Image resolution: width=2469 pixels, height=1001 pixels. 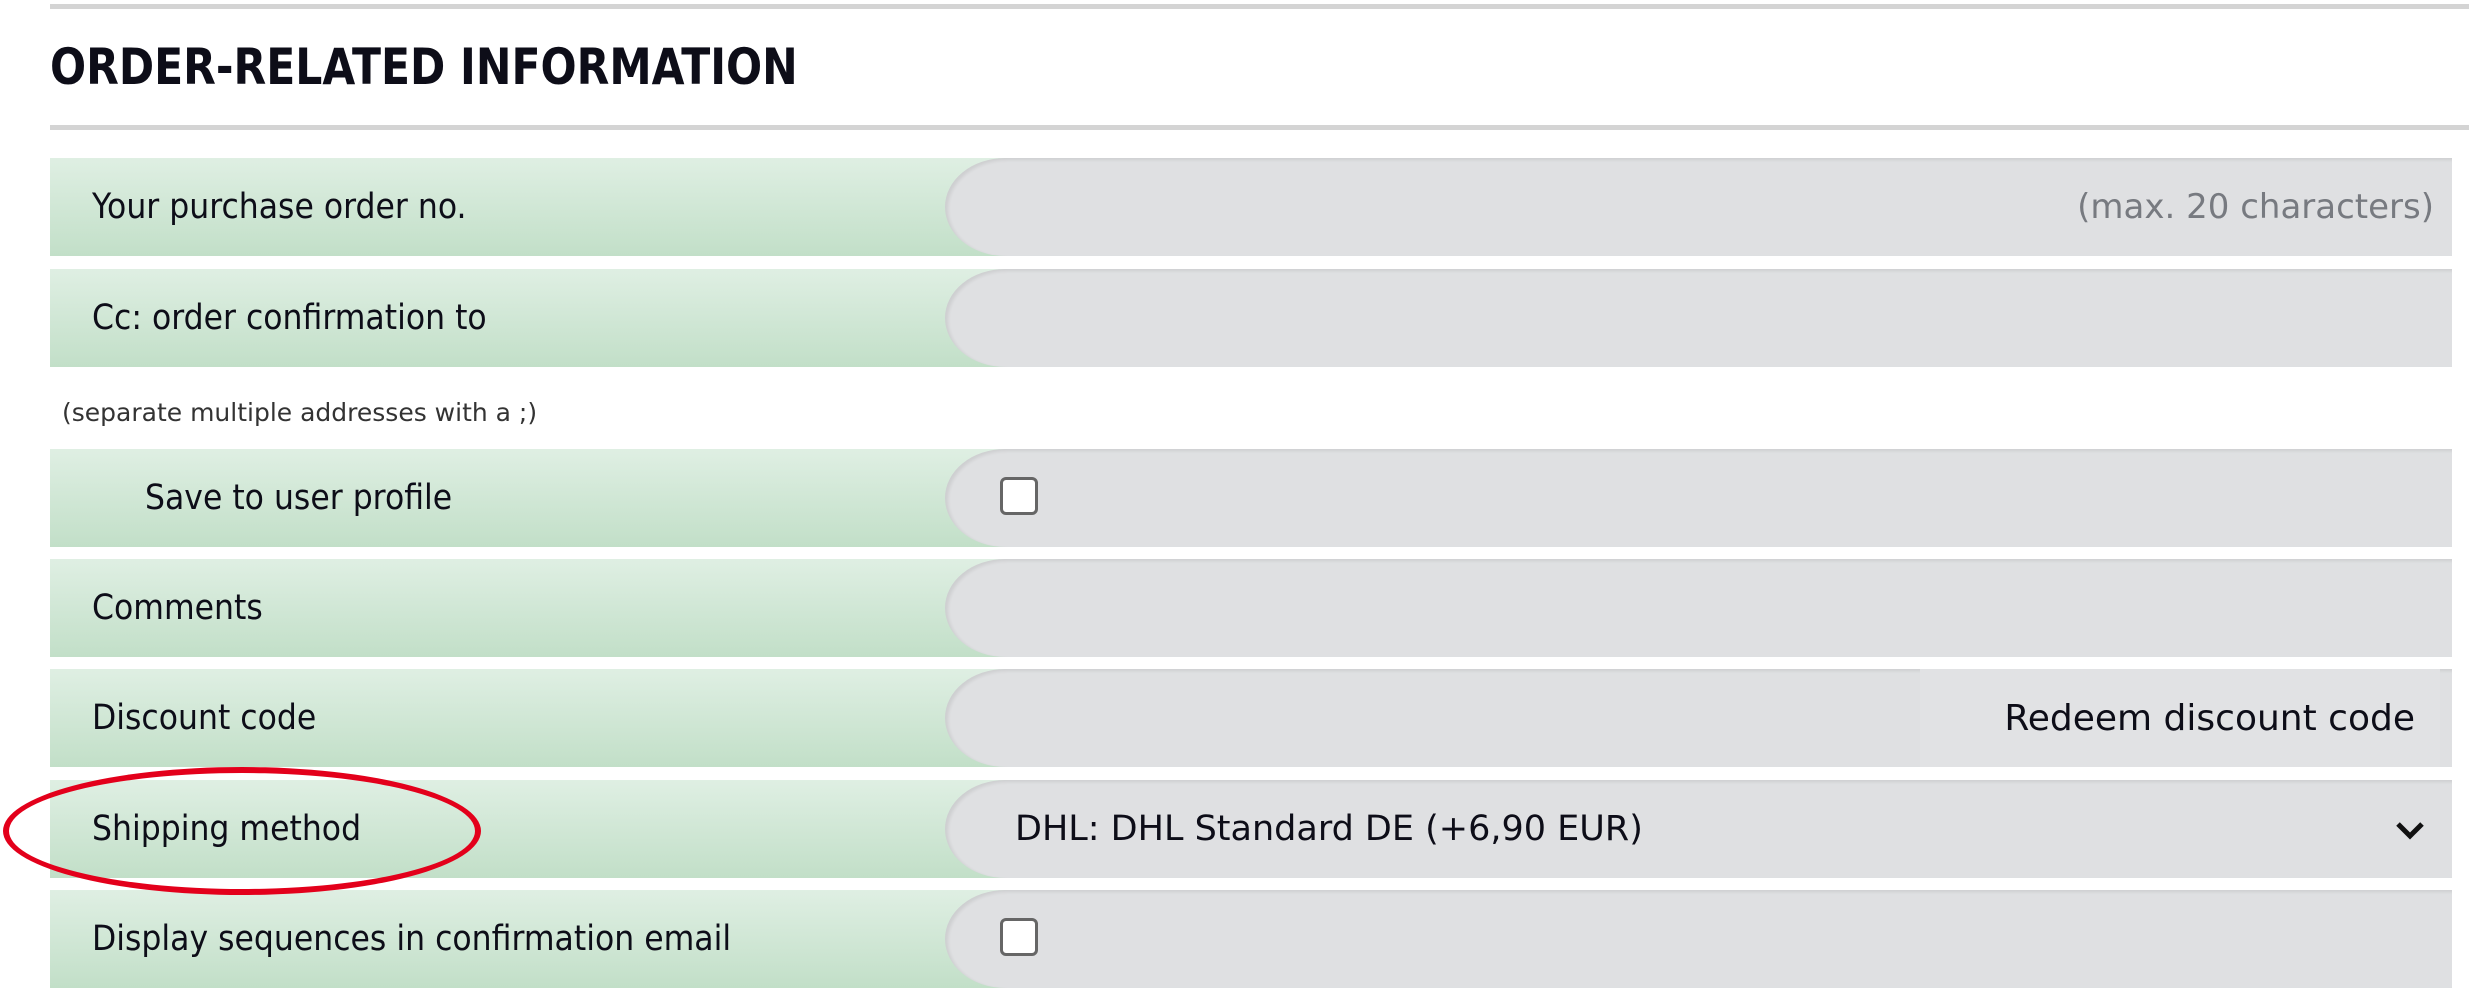 What do you see at coordinates (530, 207) in the screenshot?
I see `purchase-order-label: Your purchase order no.` at bounding box center [530, 207].